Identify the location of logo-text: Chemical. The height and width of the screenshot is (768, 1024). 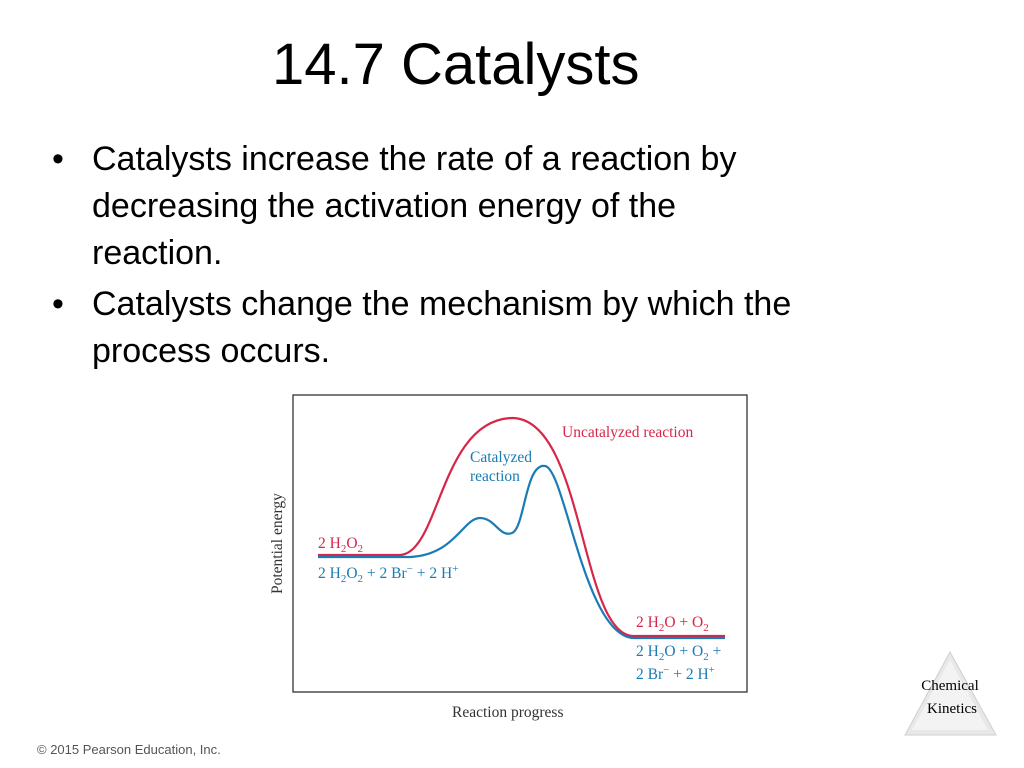
(949, 686).